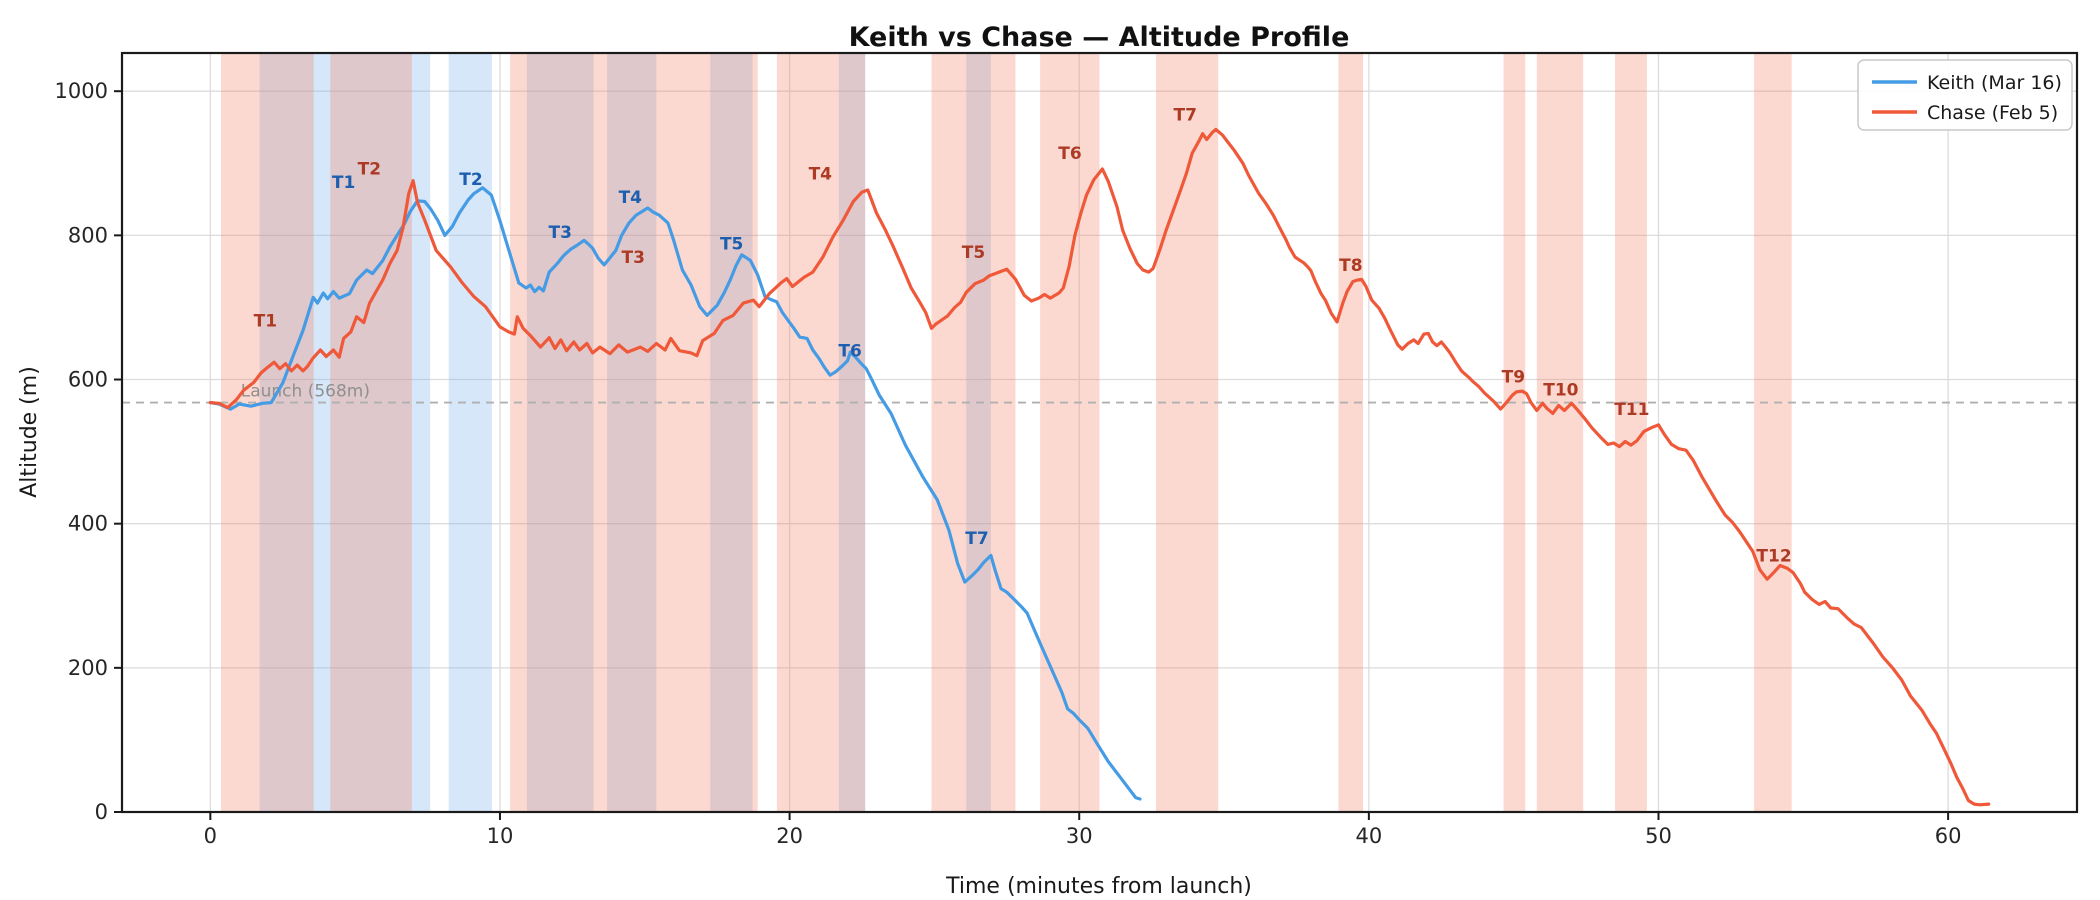  I want to click on y-tick-label: 1000, so click(81, 91).